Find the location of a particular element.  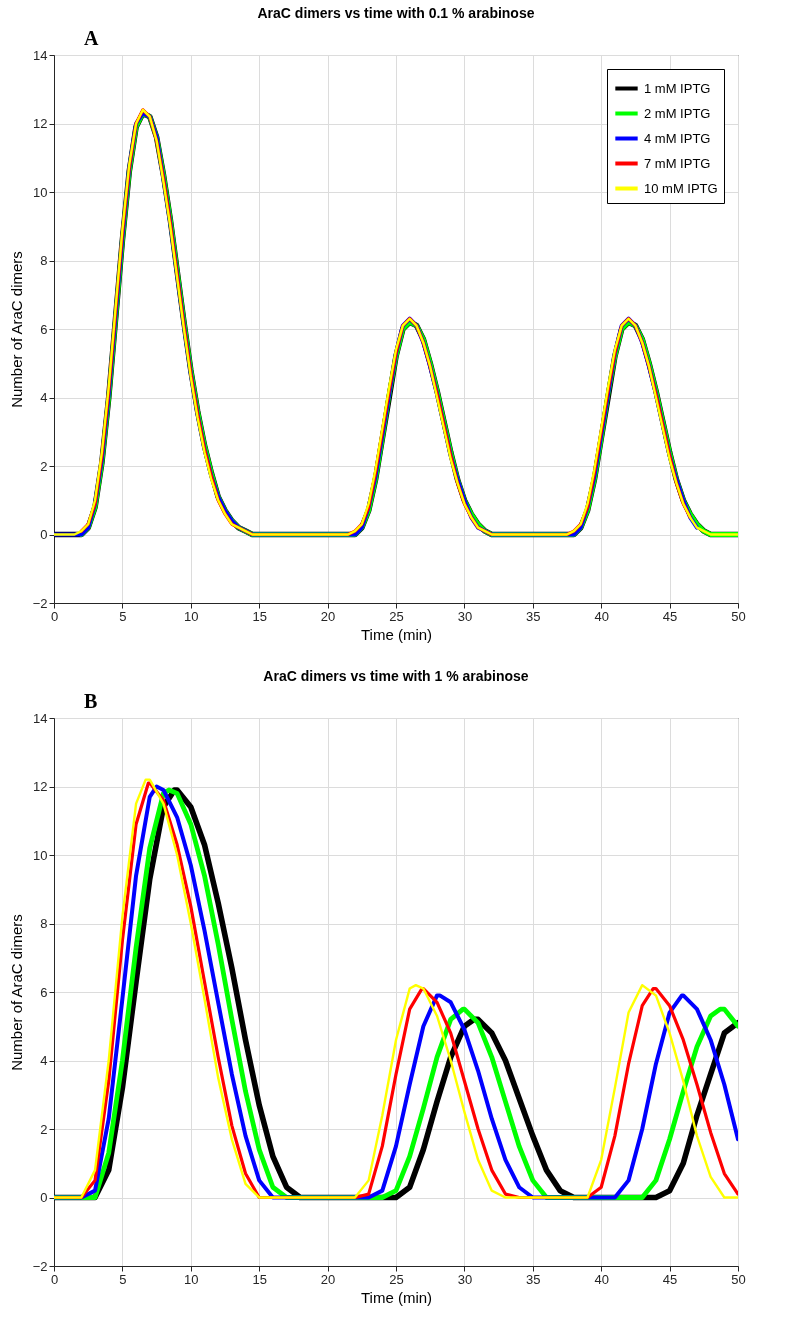

legend-label: 2 mM IPTG is located at coordinates (677, 113).